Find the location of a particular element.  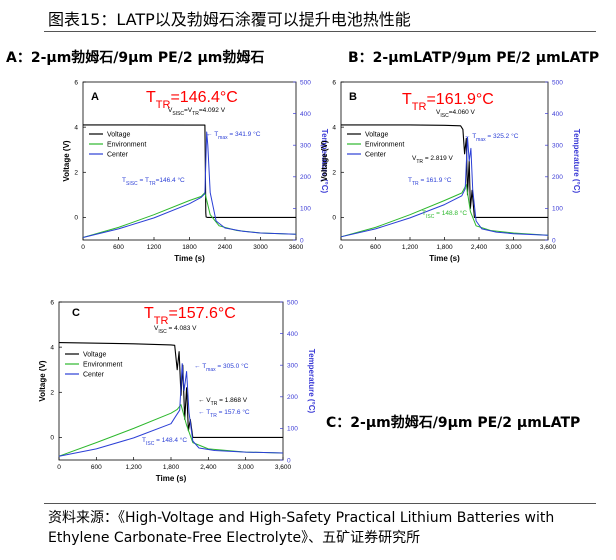

annotation-vsisc: VSISC=VTR=4.092 V is located at coordinates (197, 112).